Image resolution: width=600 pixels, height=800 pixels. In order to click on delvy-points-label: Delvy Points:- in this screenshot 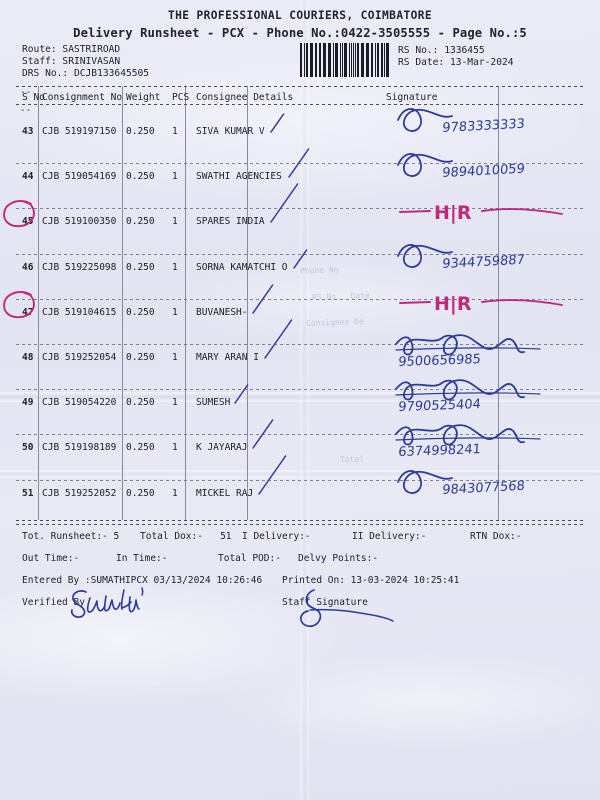, I will do `click(338, 558)`.